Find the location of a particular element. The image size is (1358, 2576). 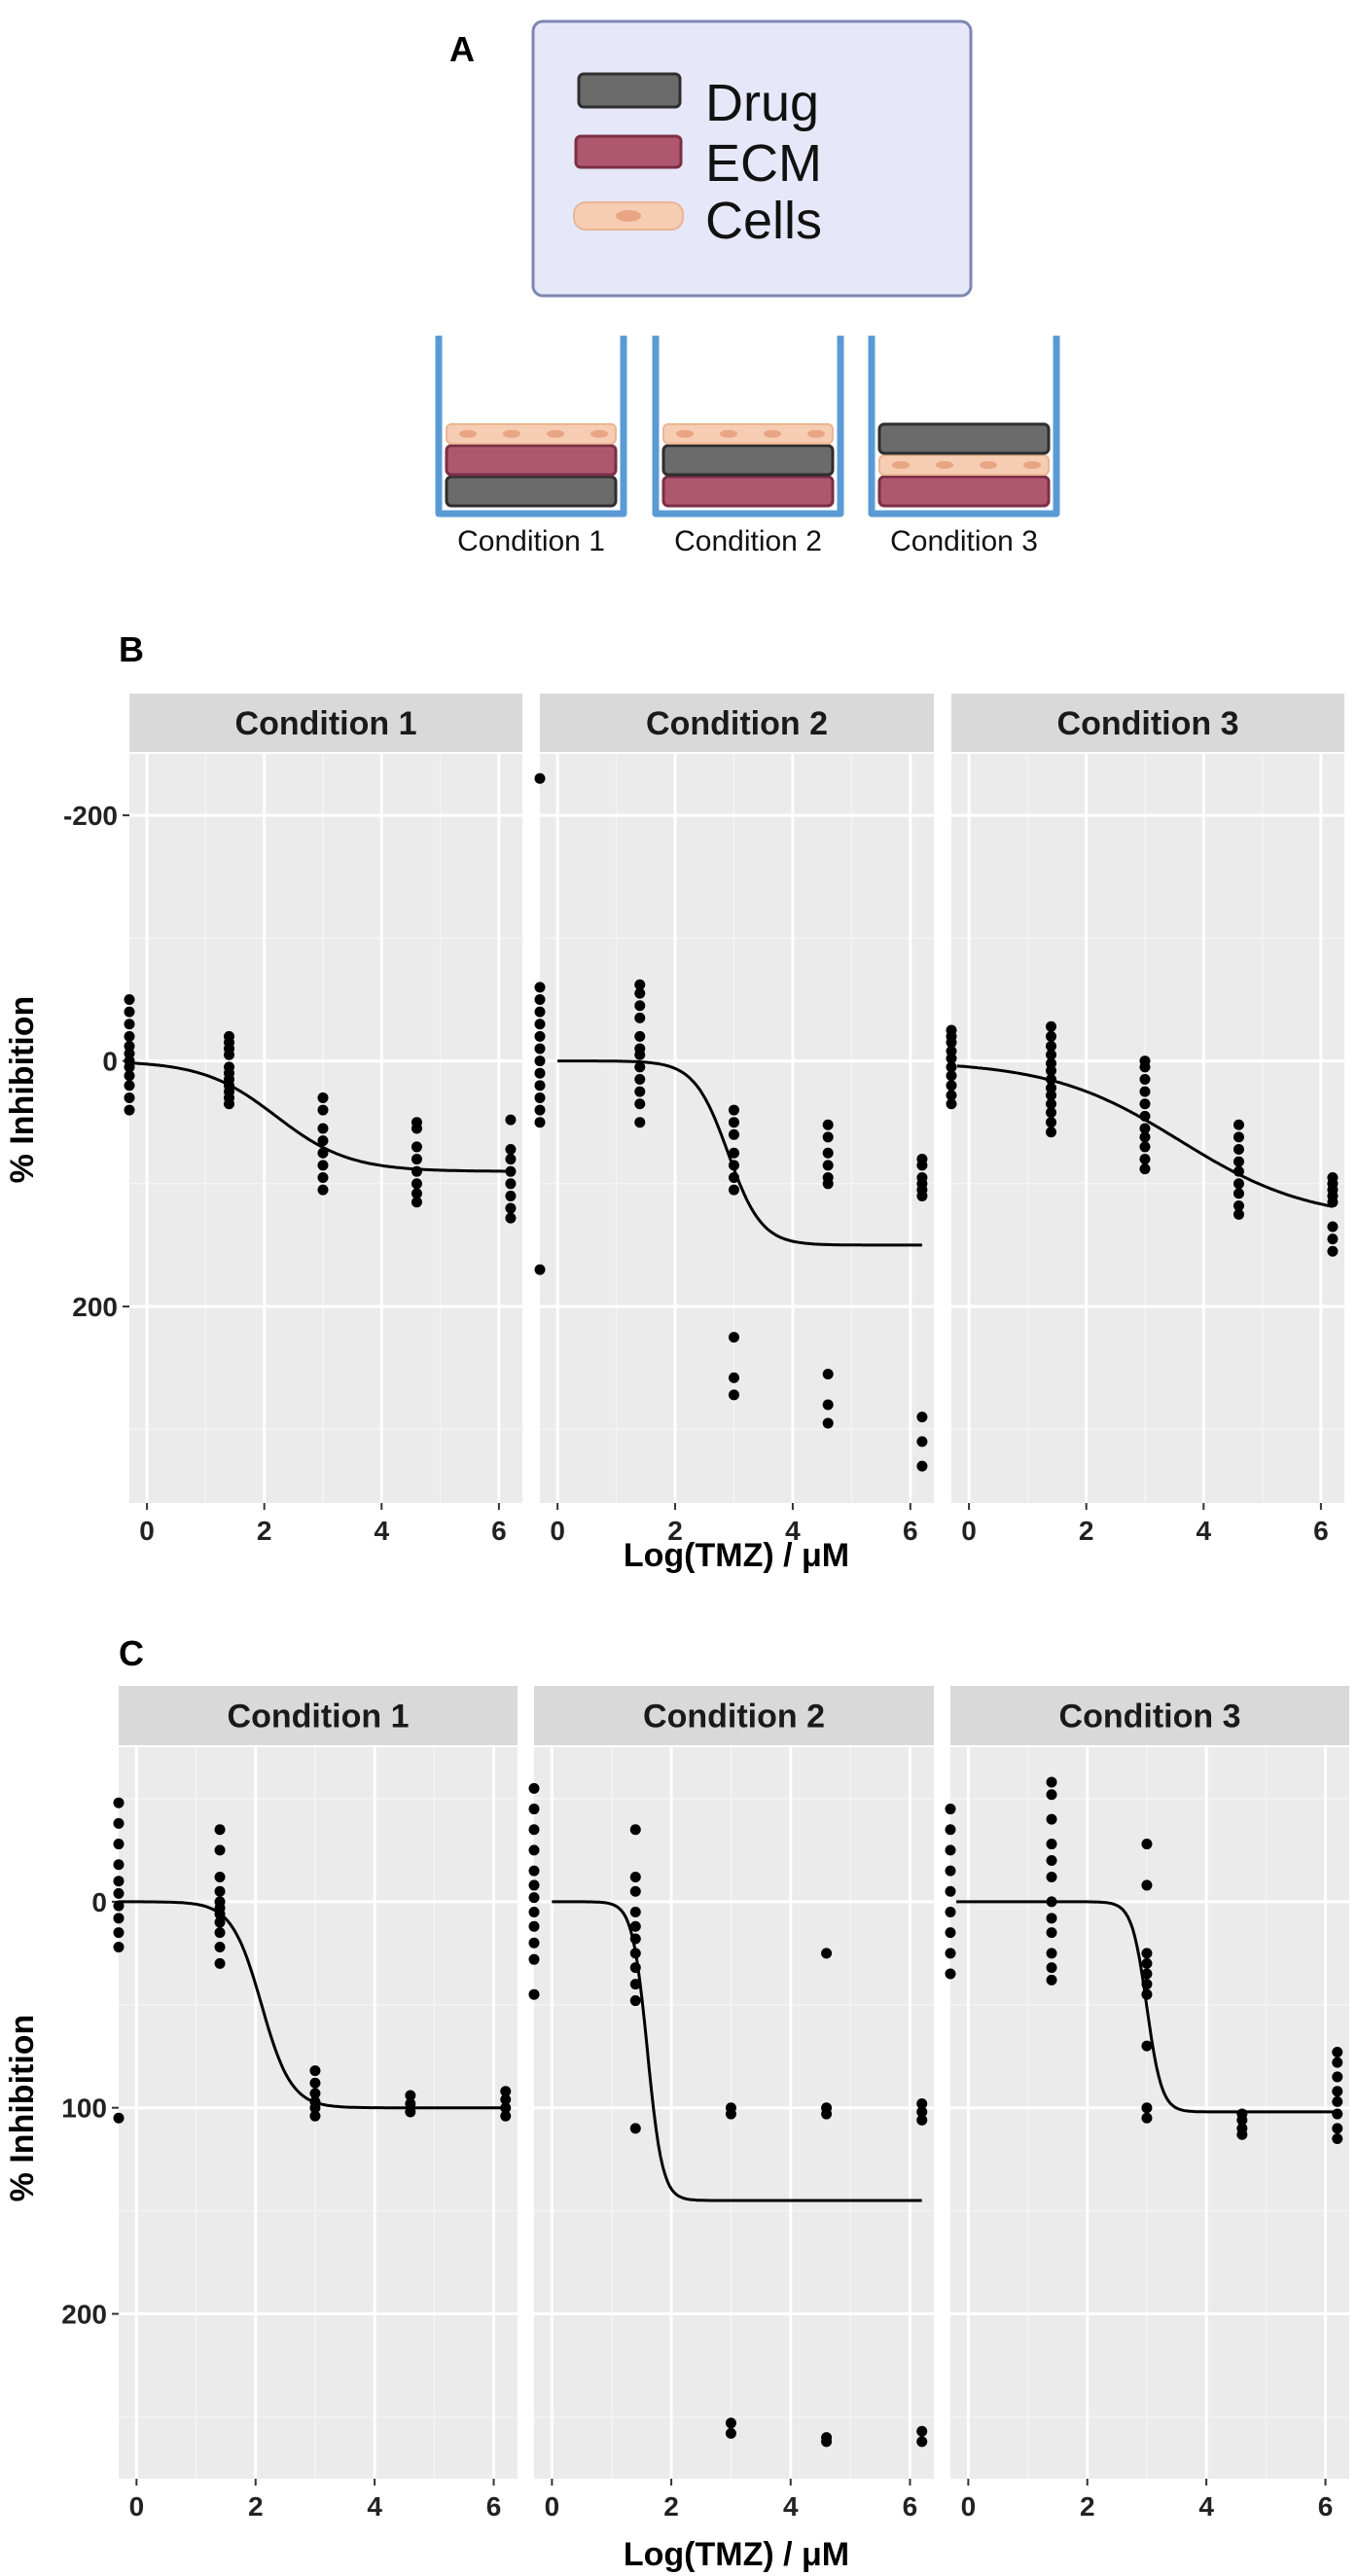

facet-strip-label: Condition 3 is located at coordinates (1150, 1717).